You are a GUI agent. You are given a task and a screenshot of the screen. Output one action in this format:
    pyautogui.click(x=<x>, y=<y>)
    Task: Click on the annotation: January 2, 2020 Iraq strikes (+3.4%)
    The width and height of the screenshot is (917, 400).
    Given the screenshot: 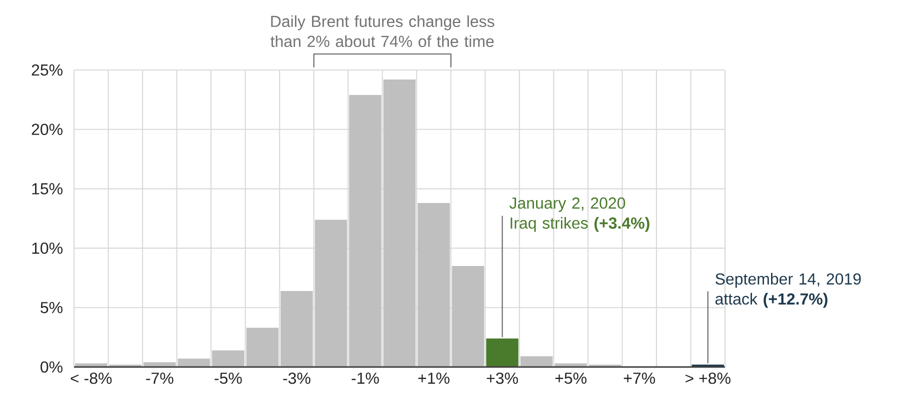 What is the action you would take?
    pyautogui.click(x=579, y=214)
    